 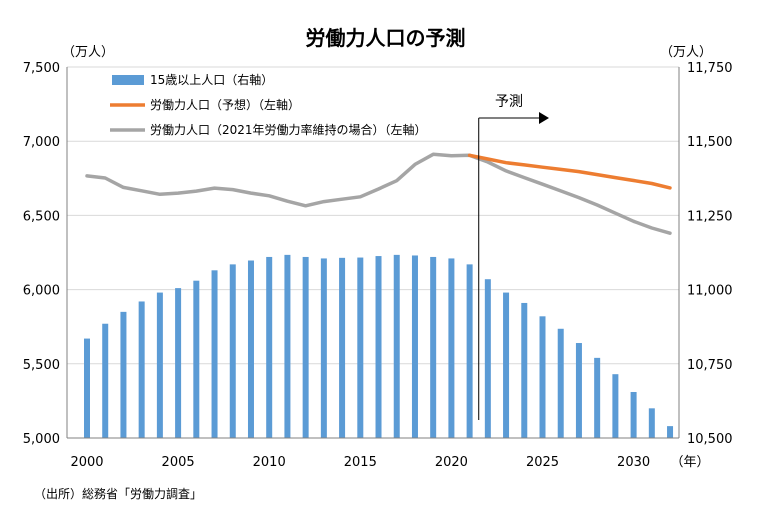 I want to click on forecast-marker: 予測, so click(x=513, y=257).